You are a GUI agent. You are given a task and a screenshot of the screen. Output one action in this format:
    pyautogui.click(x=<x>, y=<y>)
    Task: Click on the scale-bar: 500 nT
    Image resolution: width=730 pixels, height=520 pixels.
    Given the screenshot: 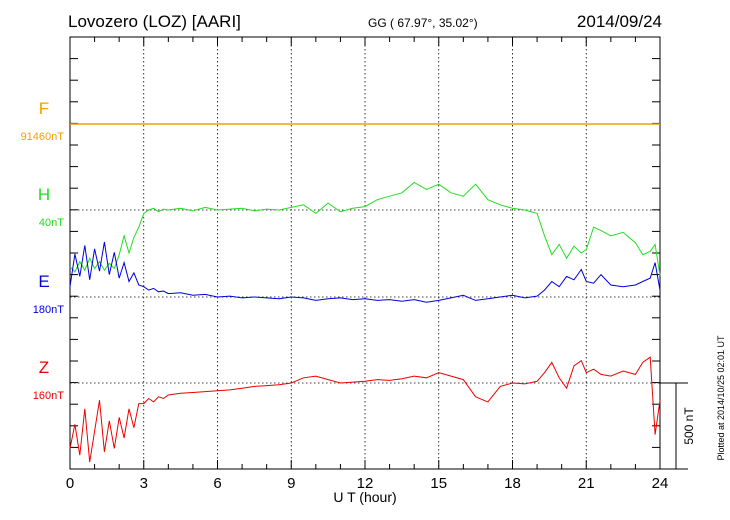 What is the action you would take?
    pyautogui.click(x=678, y=426)
    